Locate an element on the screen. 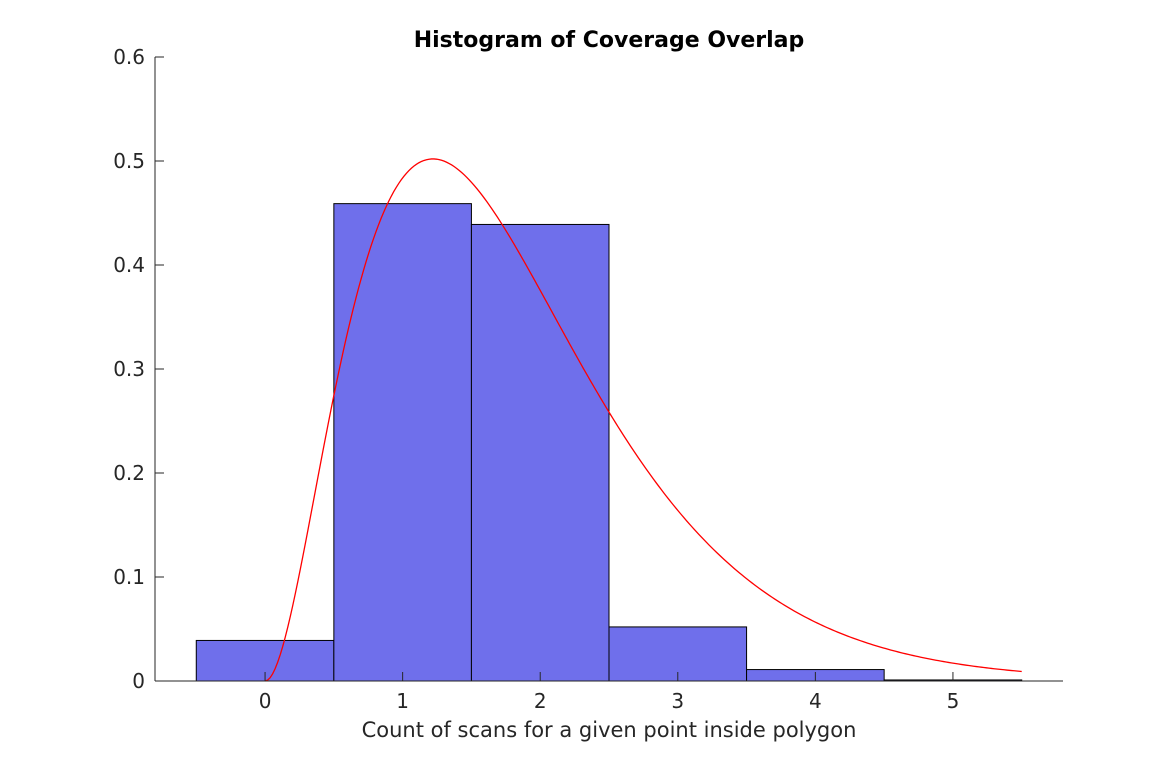 The height and width of the screenshot is (765, 1176). y-tick-label-1: 0.1 is located at coordinates (129, 577).